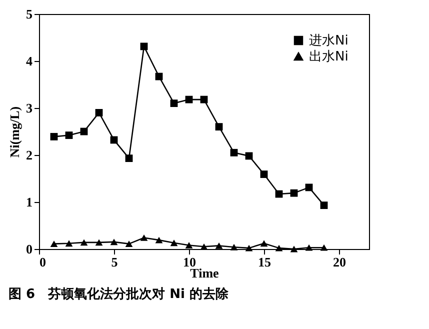 The image size is (429, 329). I want to click on x-tick-label: 15, so click(265, 262).